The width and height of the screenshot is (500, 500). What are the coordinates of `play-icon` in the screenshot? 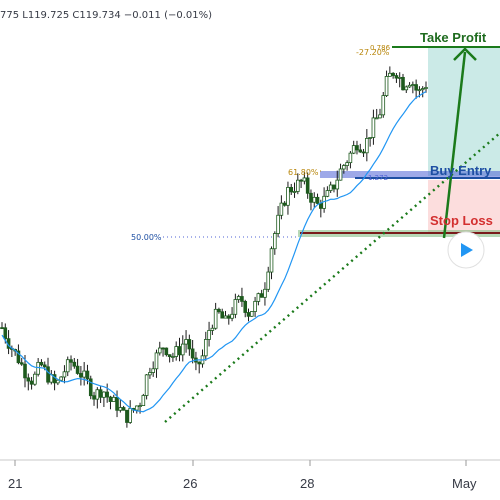 It's located at (467, 250).